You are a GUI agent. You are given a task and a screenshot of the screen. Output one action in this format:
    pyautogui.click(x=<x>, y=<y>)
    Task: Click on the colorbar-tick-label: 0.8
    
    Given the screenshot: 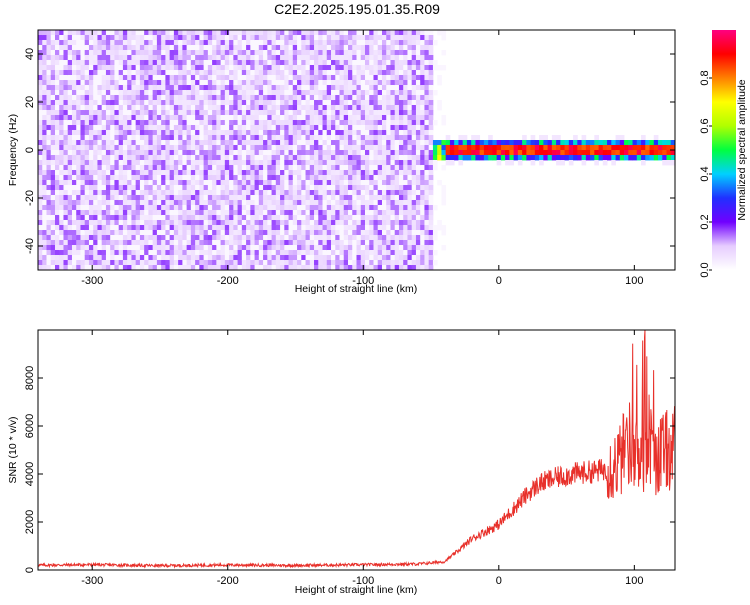 What is the action you would take?
    pyautogui.click(x=705, y=77)
    